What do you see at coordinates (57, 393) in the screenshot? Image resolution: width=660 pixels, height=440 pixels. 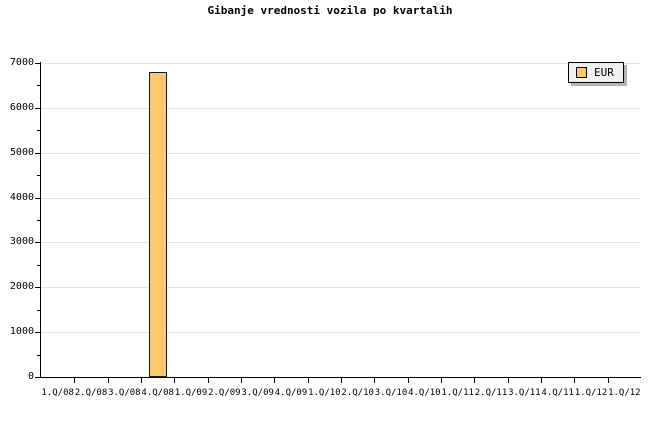 I see `x-axis-tick-label: 1.Q/08` at bounding box center [57, 393].